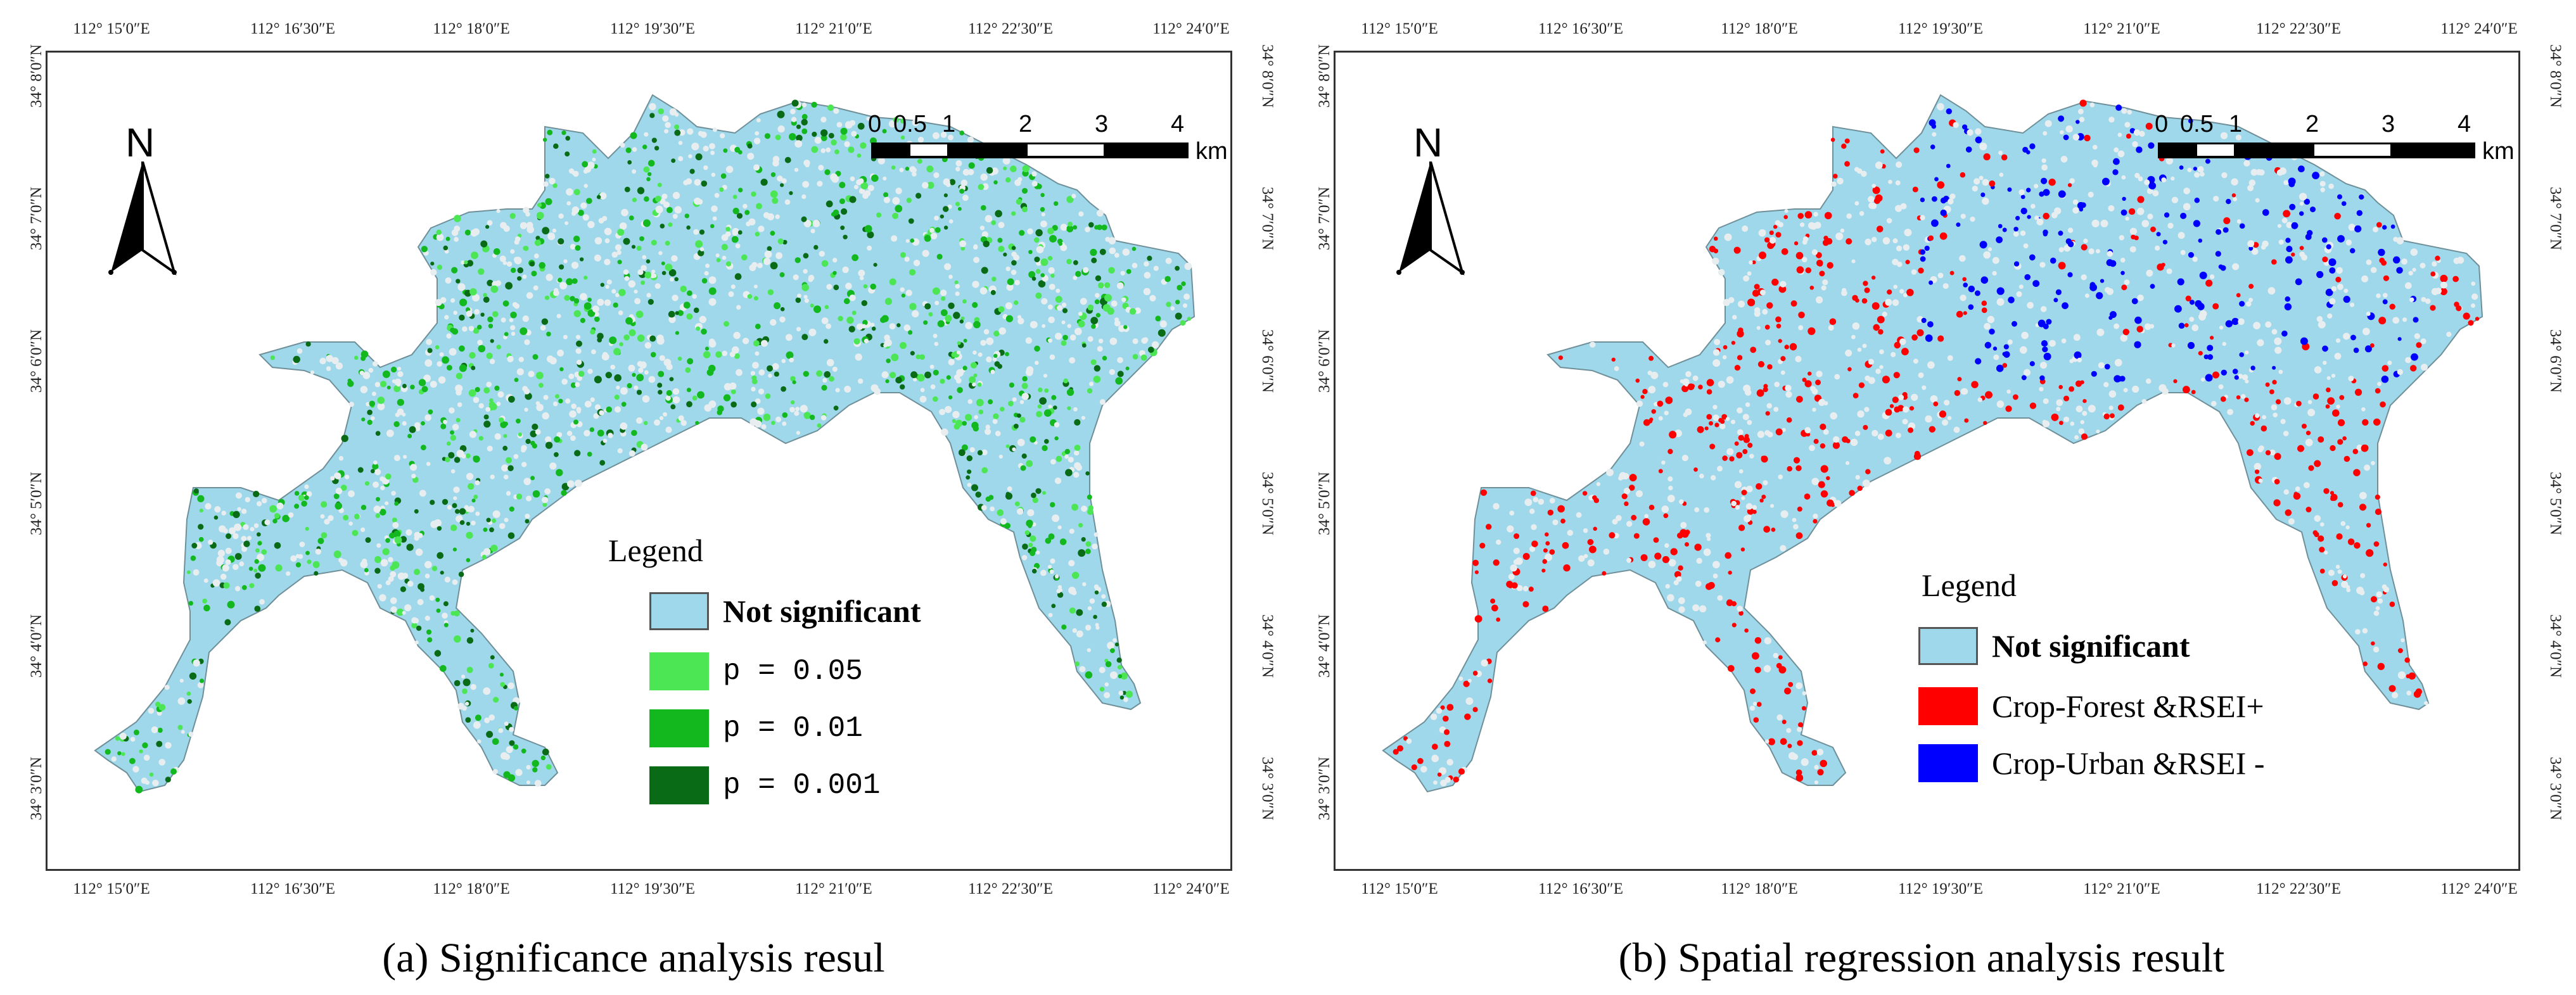 Image resolution: width=2576 pixels, height=995 pixels. I want to click on legend-swatch, so click(679, 611).